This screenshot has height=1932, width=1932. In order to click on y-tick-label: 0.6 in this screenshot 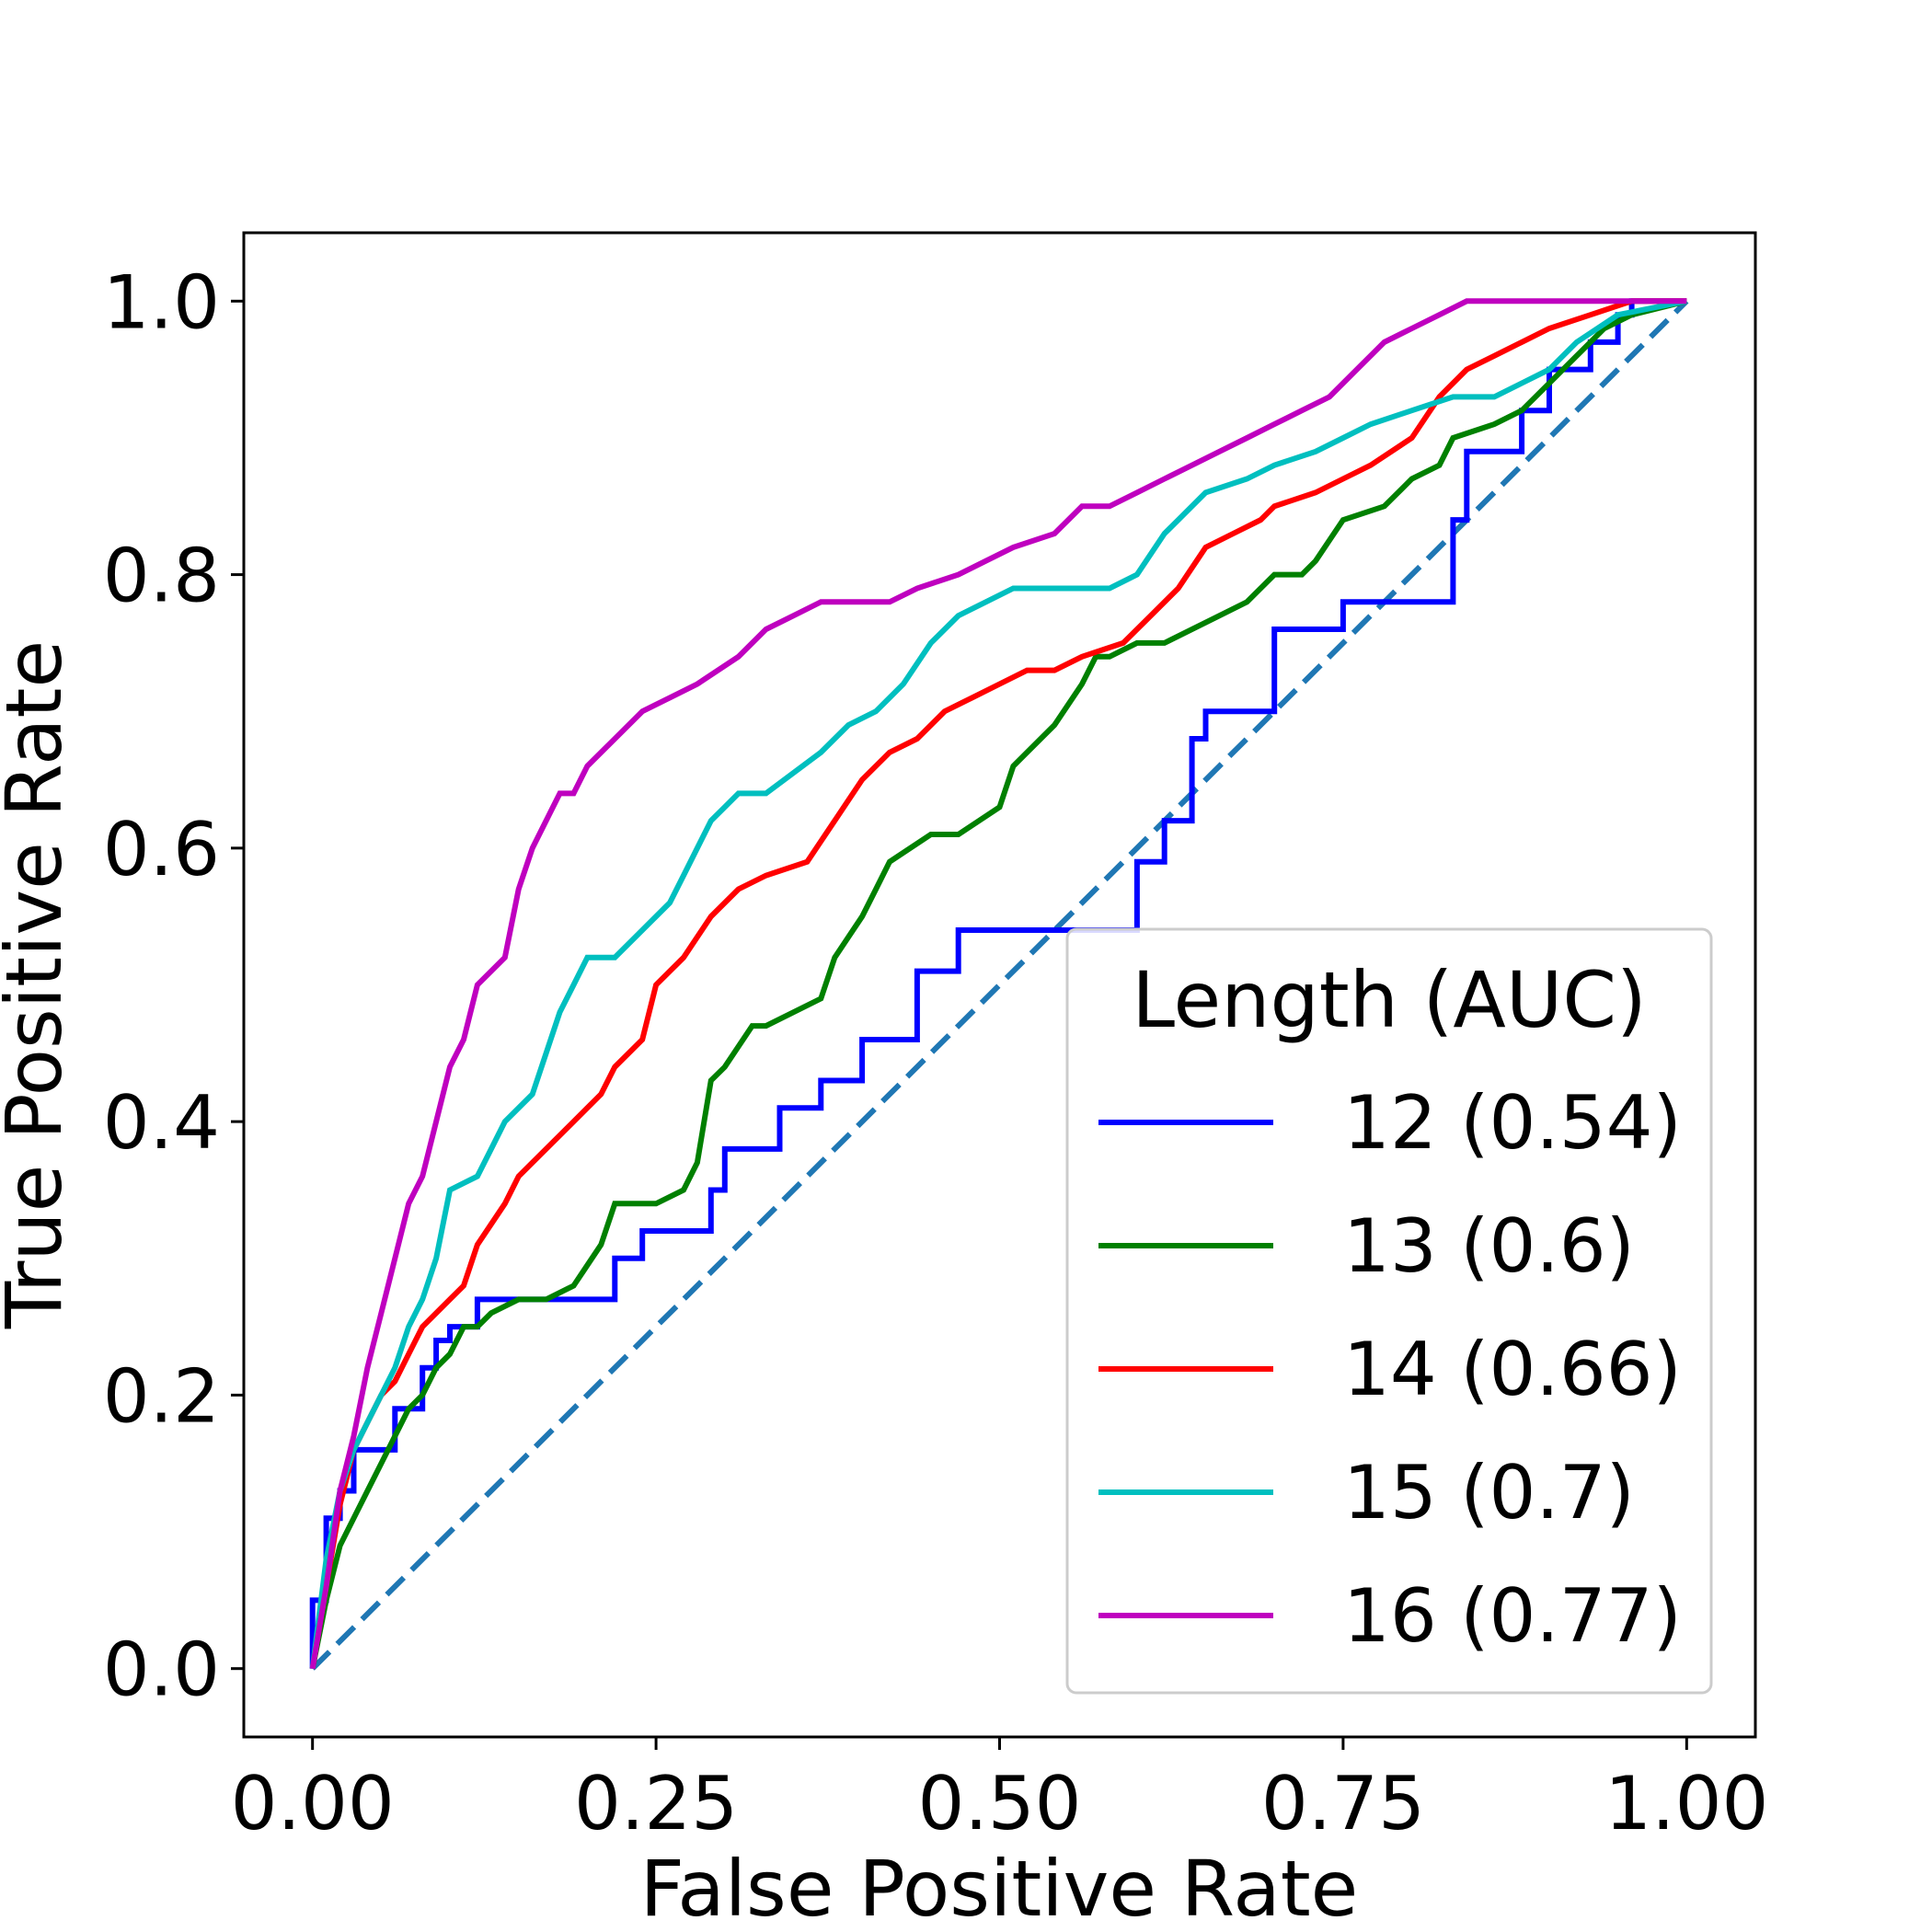, I will do `click(161, 849)`.